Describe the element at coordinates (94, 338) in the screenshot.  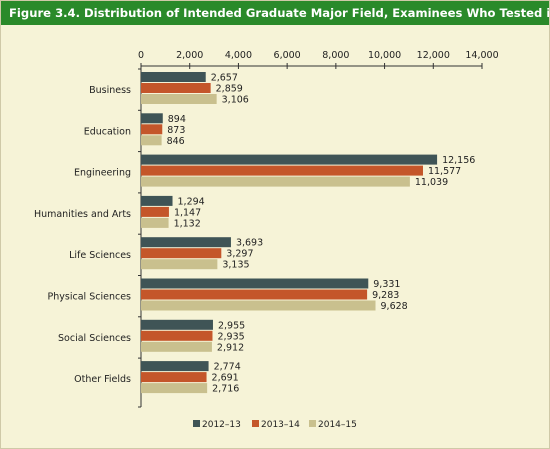
I see `category-label: Social Sciences` at that location.